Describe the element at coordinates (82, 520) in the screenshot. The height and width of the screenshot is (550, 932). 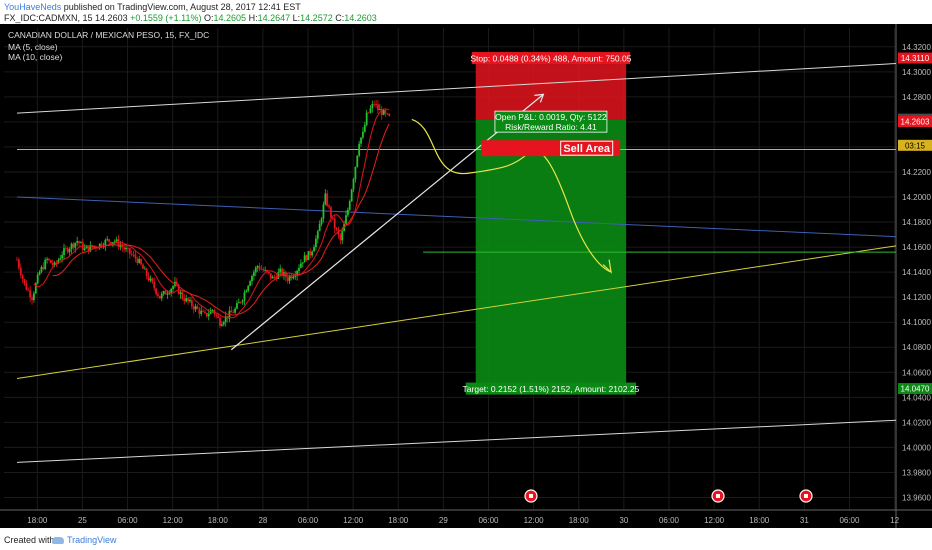
I see `x-tick-label: 25` at that location.